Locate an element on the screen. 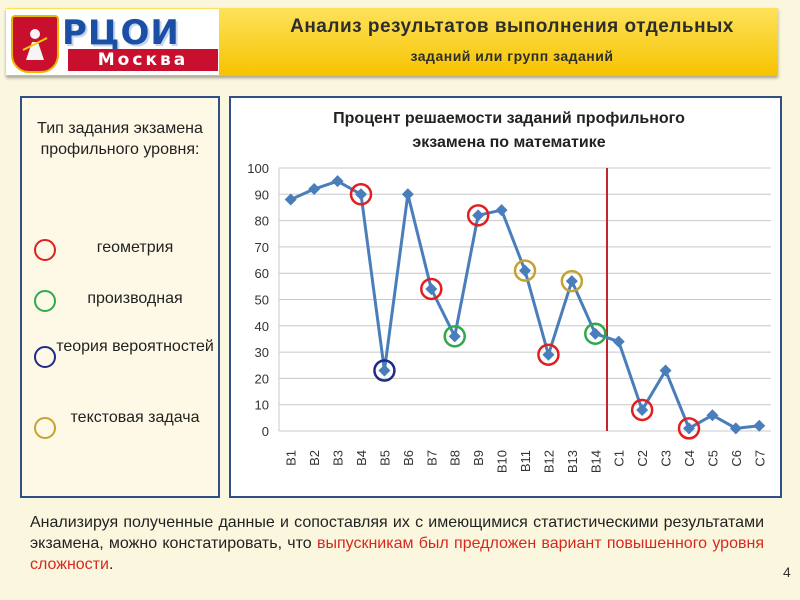 This screenshot has height=600, width=800. moscow-coat-of-arms-icon is located at coordinates (35, 44).